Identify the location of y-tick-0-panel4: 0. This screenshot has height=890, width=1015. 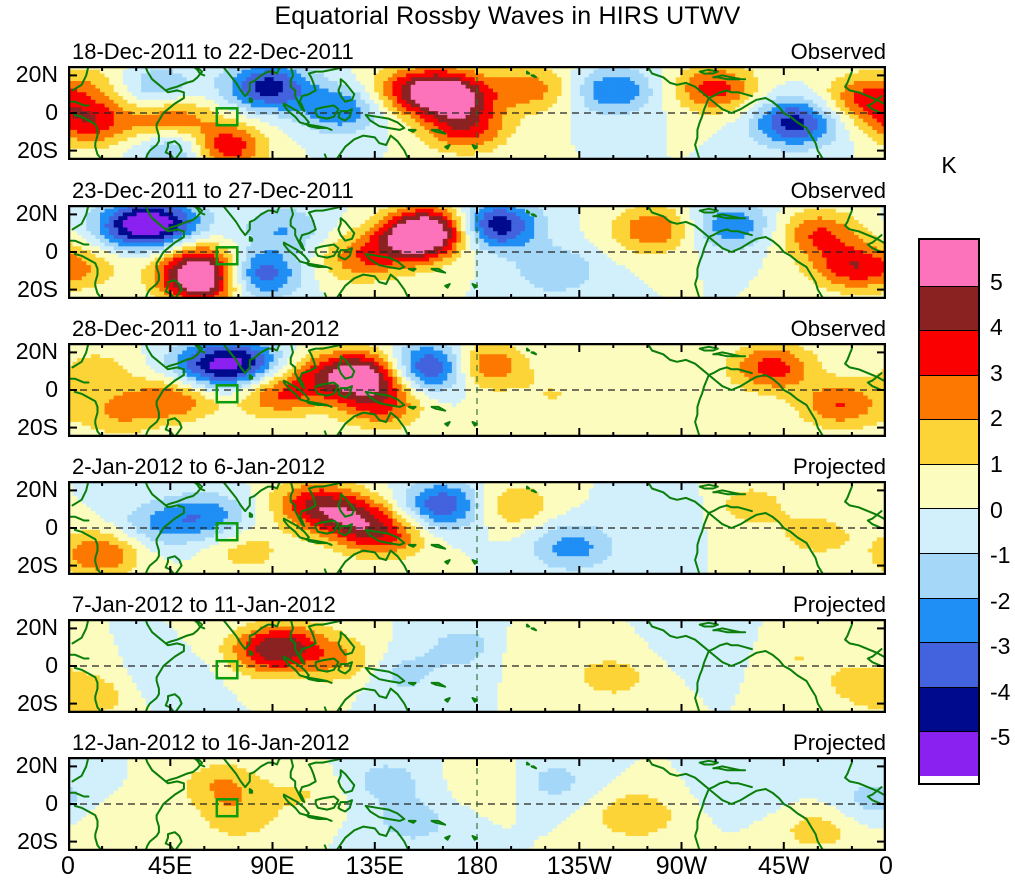
(30, 527).